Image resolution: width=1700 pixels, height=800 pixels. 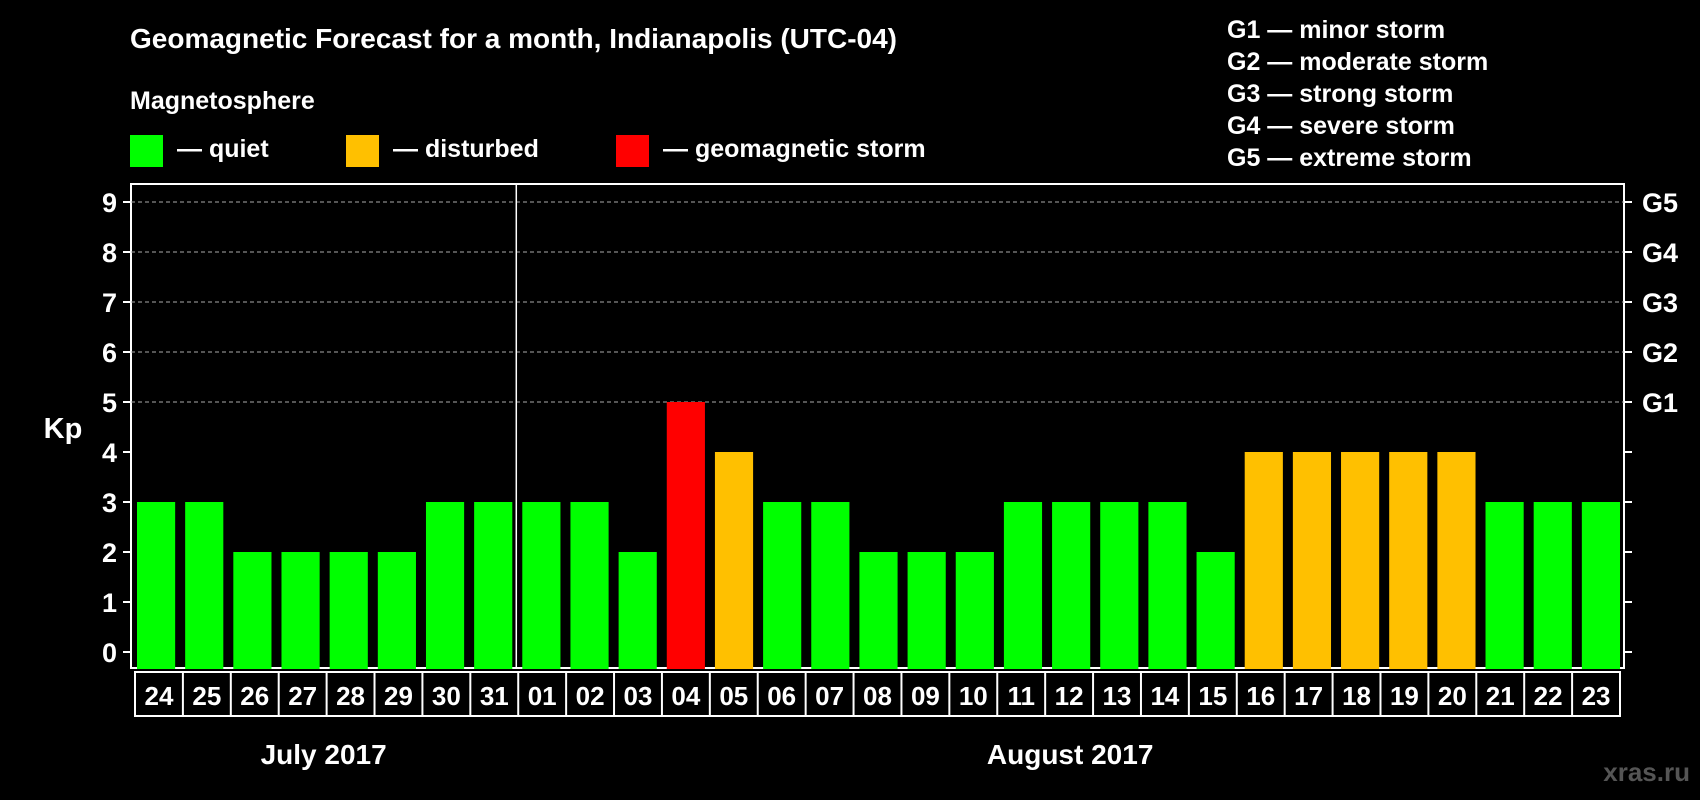 I want to click on right-axis-label-G3: G3, so click(x=1660, y=303).